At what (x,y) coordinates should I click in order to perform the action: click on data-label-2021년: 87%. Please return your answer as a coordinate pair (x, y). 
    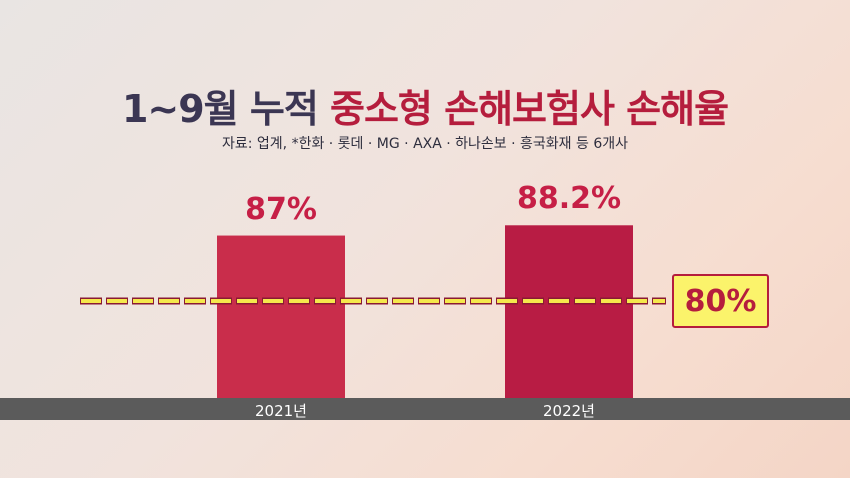
    Looking at the image, I should click on (281, 209).